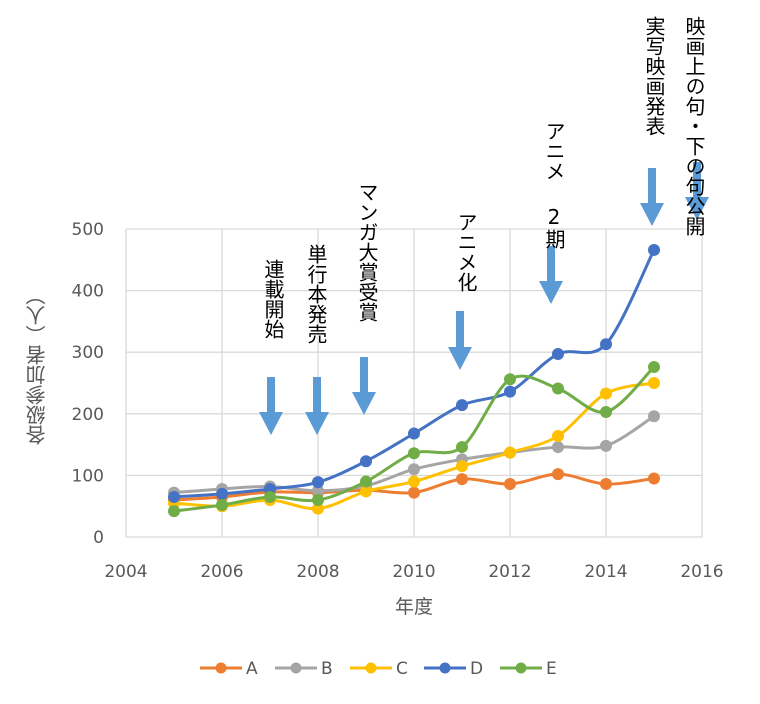  What do you see at coordinates (88, 476) in the screenshot?
I see `y-tick-label: 100` at bounding box center [88, 476].